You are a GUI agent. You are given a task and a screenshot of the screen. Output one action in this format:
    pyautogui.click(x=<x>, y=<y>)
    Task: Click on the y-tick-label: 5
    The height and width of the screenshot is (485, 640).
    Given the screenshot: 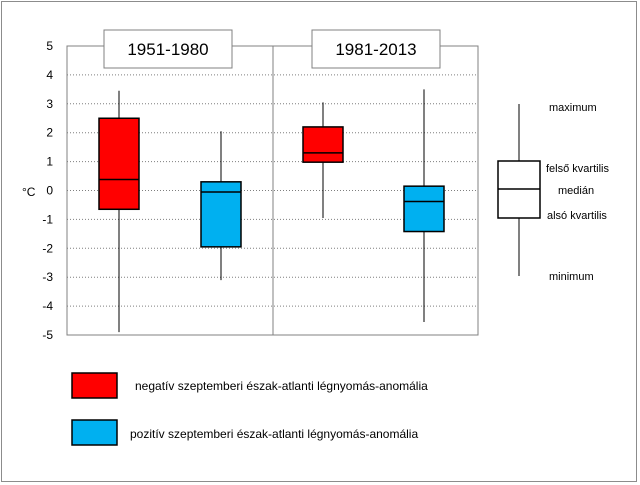 What is the action you would take?
    pyautogui.click(x=49, y=46)
    